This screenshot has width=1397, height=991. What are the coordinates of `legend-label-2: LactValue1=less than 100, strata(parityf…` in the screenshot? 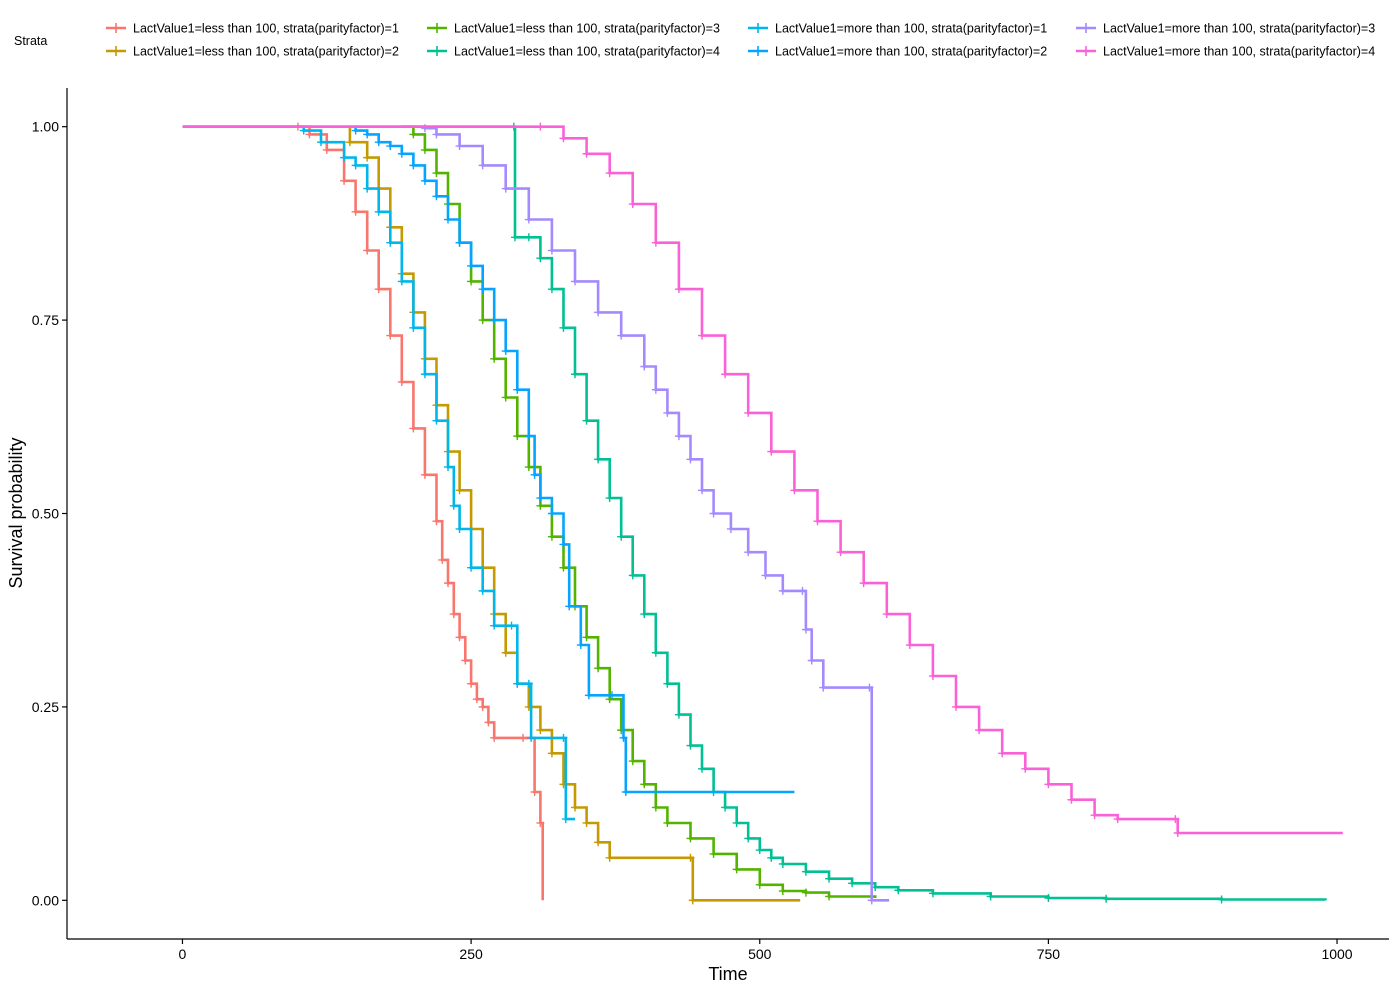 It's located at (266, 52).